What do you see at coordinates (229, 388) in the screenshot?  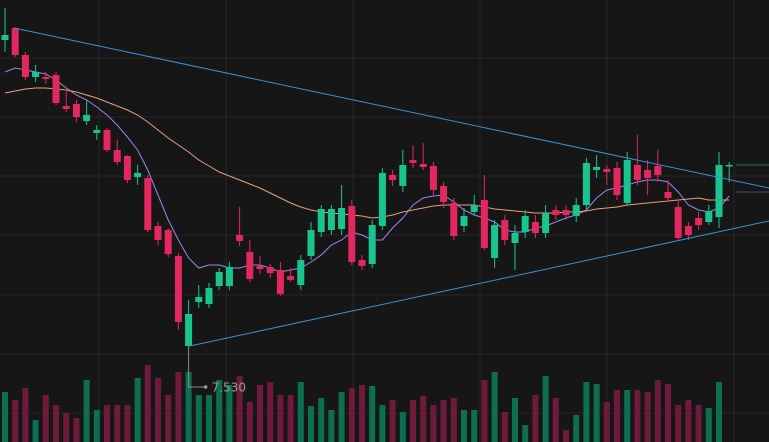 I see `annotation-label: 7.530` at bounding box center [229, 388].